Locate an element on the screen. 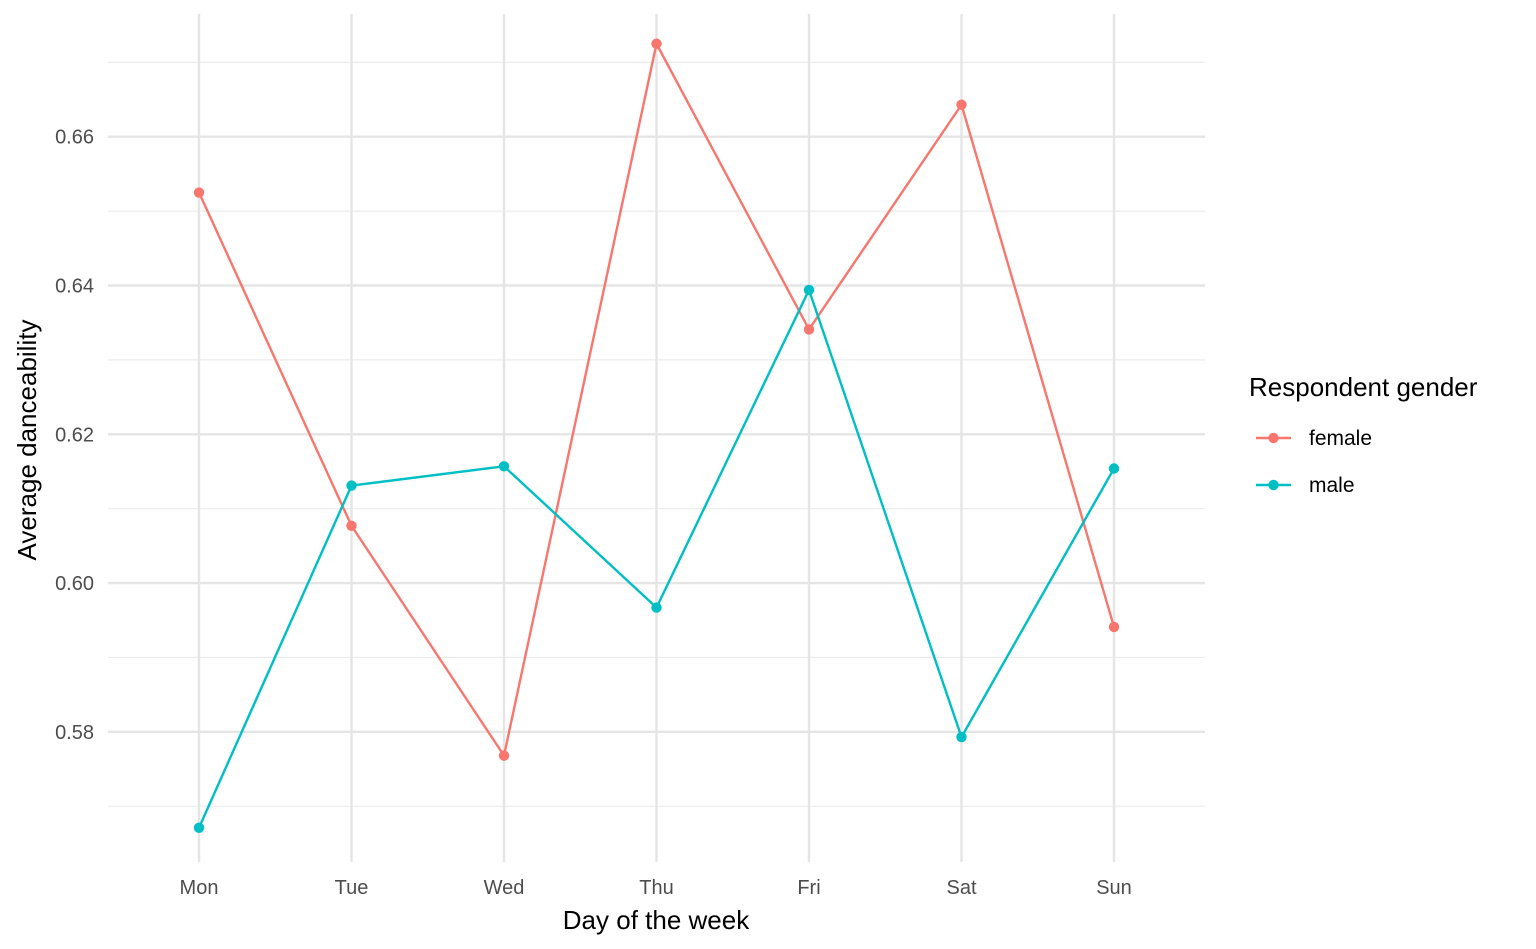  x-tick-label: Sat is located at coordinates (961, 888).